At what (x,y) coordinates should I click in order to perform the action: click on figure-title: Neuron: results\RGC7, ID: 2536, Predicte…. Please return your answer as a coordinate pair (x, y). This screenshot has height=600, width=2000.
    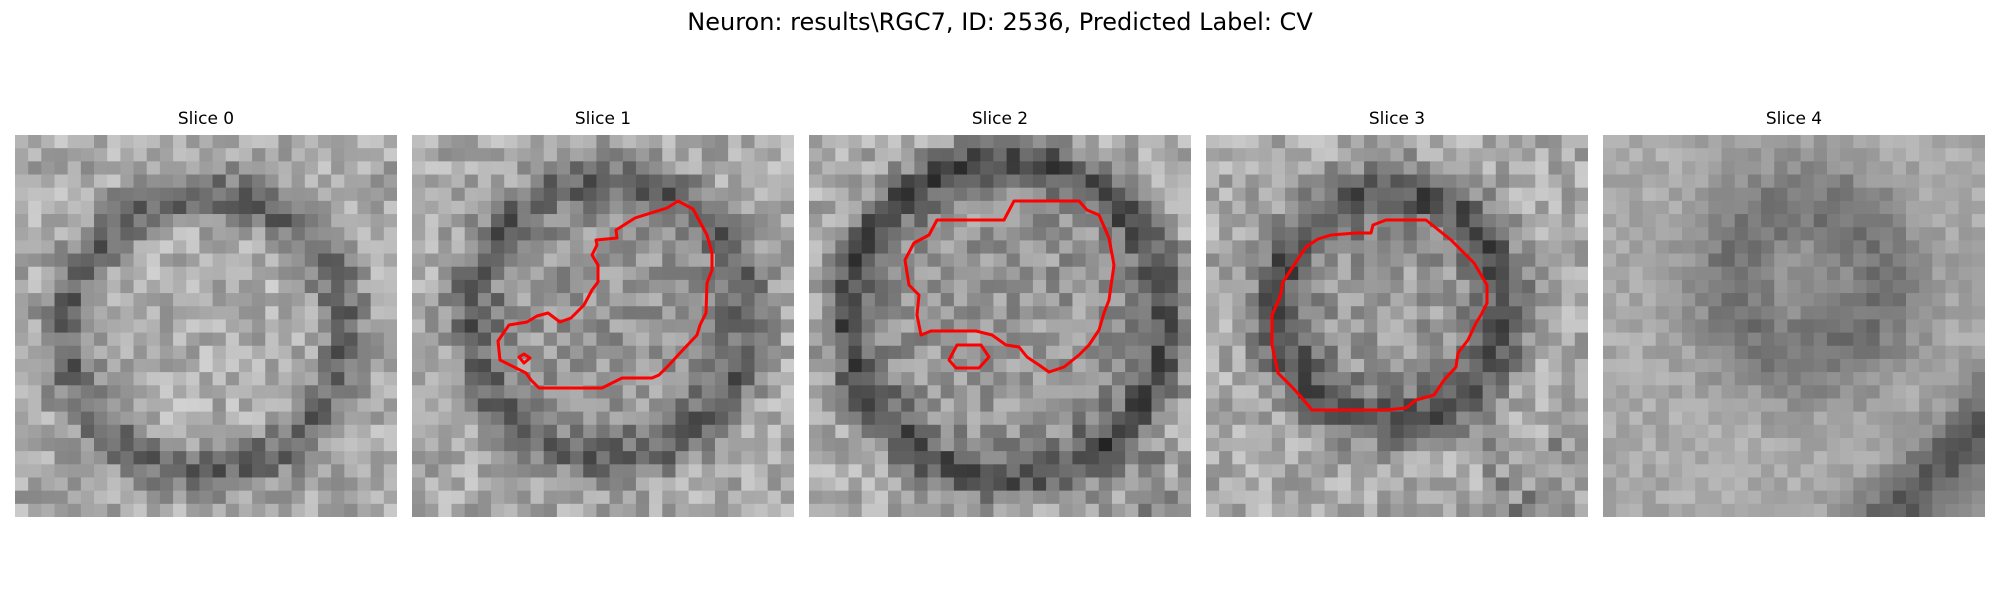
    Looking at the image, I should click on (1000, 22).